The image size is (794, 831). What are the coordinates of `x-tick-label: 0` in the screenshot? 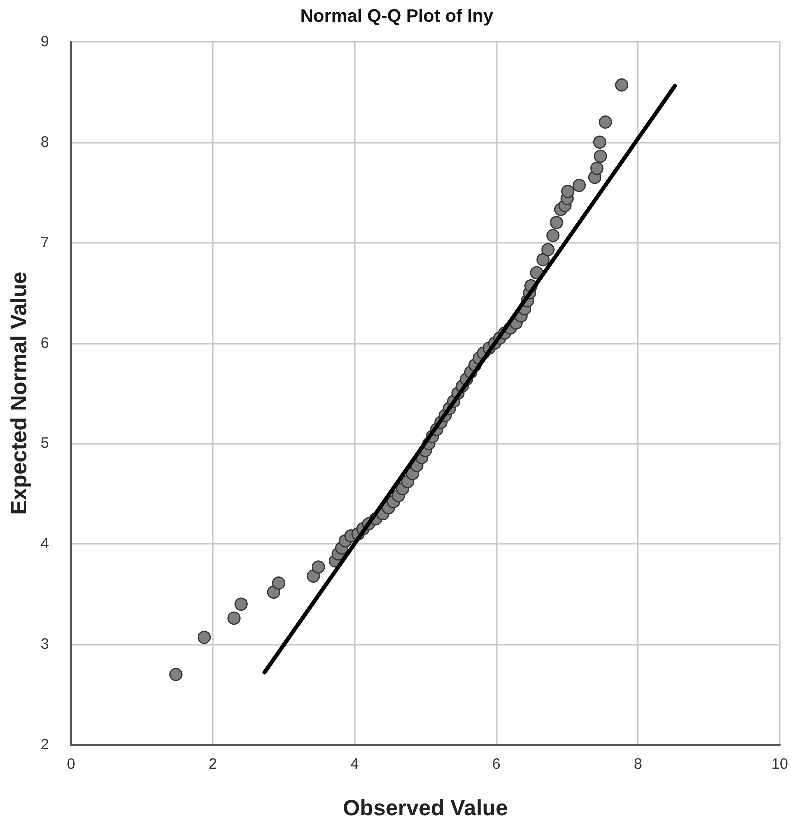 It's located at (71, 764).